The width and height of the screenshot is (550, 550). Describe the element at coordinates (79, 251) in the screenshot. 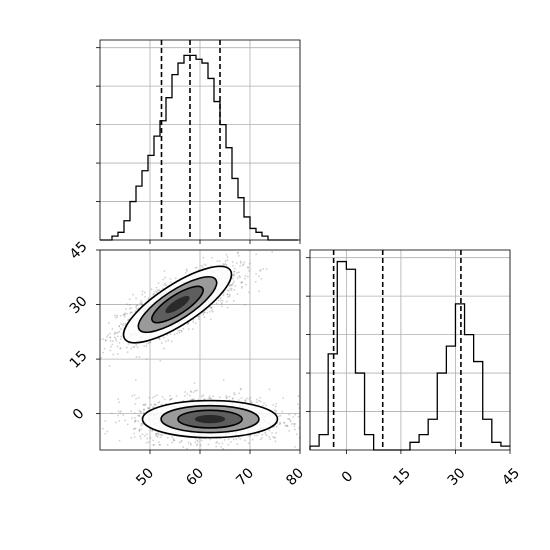

I see `joint-ytick-label-3: 45` at that location.